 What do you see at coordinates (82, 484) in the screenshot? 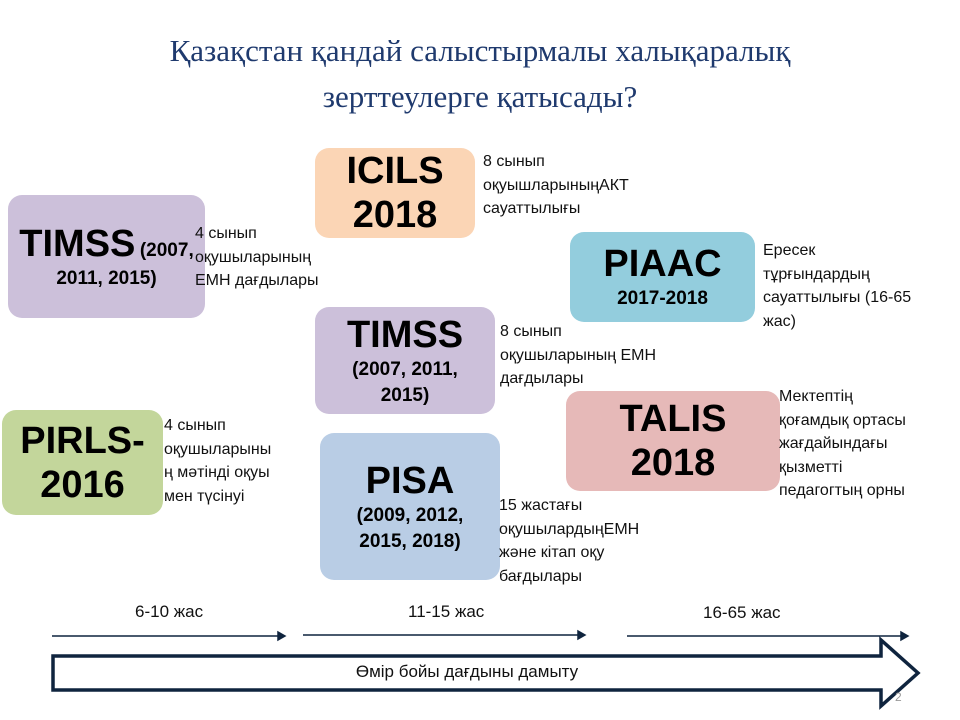
I see `pirls-years: 2016` at bounding box center [82, 484].